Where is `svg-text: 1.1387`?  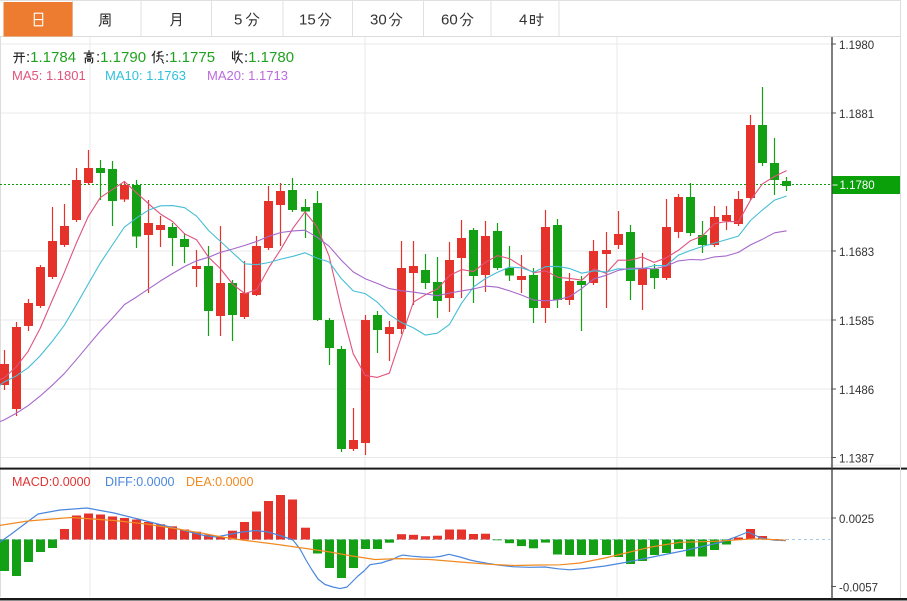 svg-text: 1.1387 is located at coordinates (856, 460).